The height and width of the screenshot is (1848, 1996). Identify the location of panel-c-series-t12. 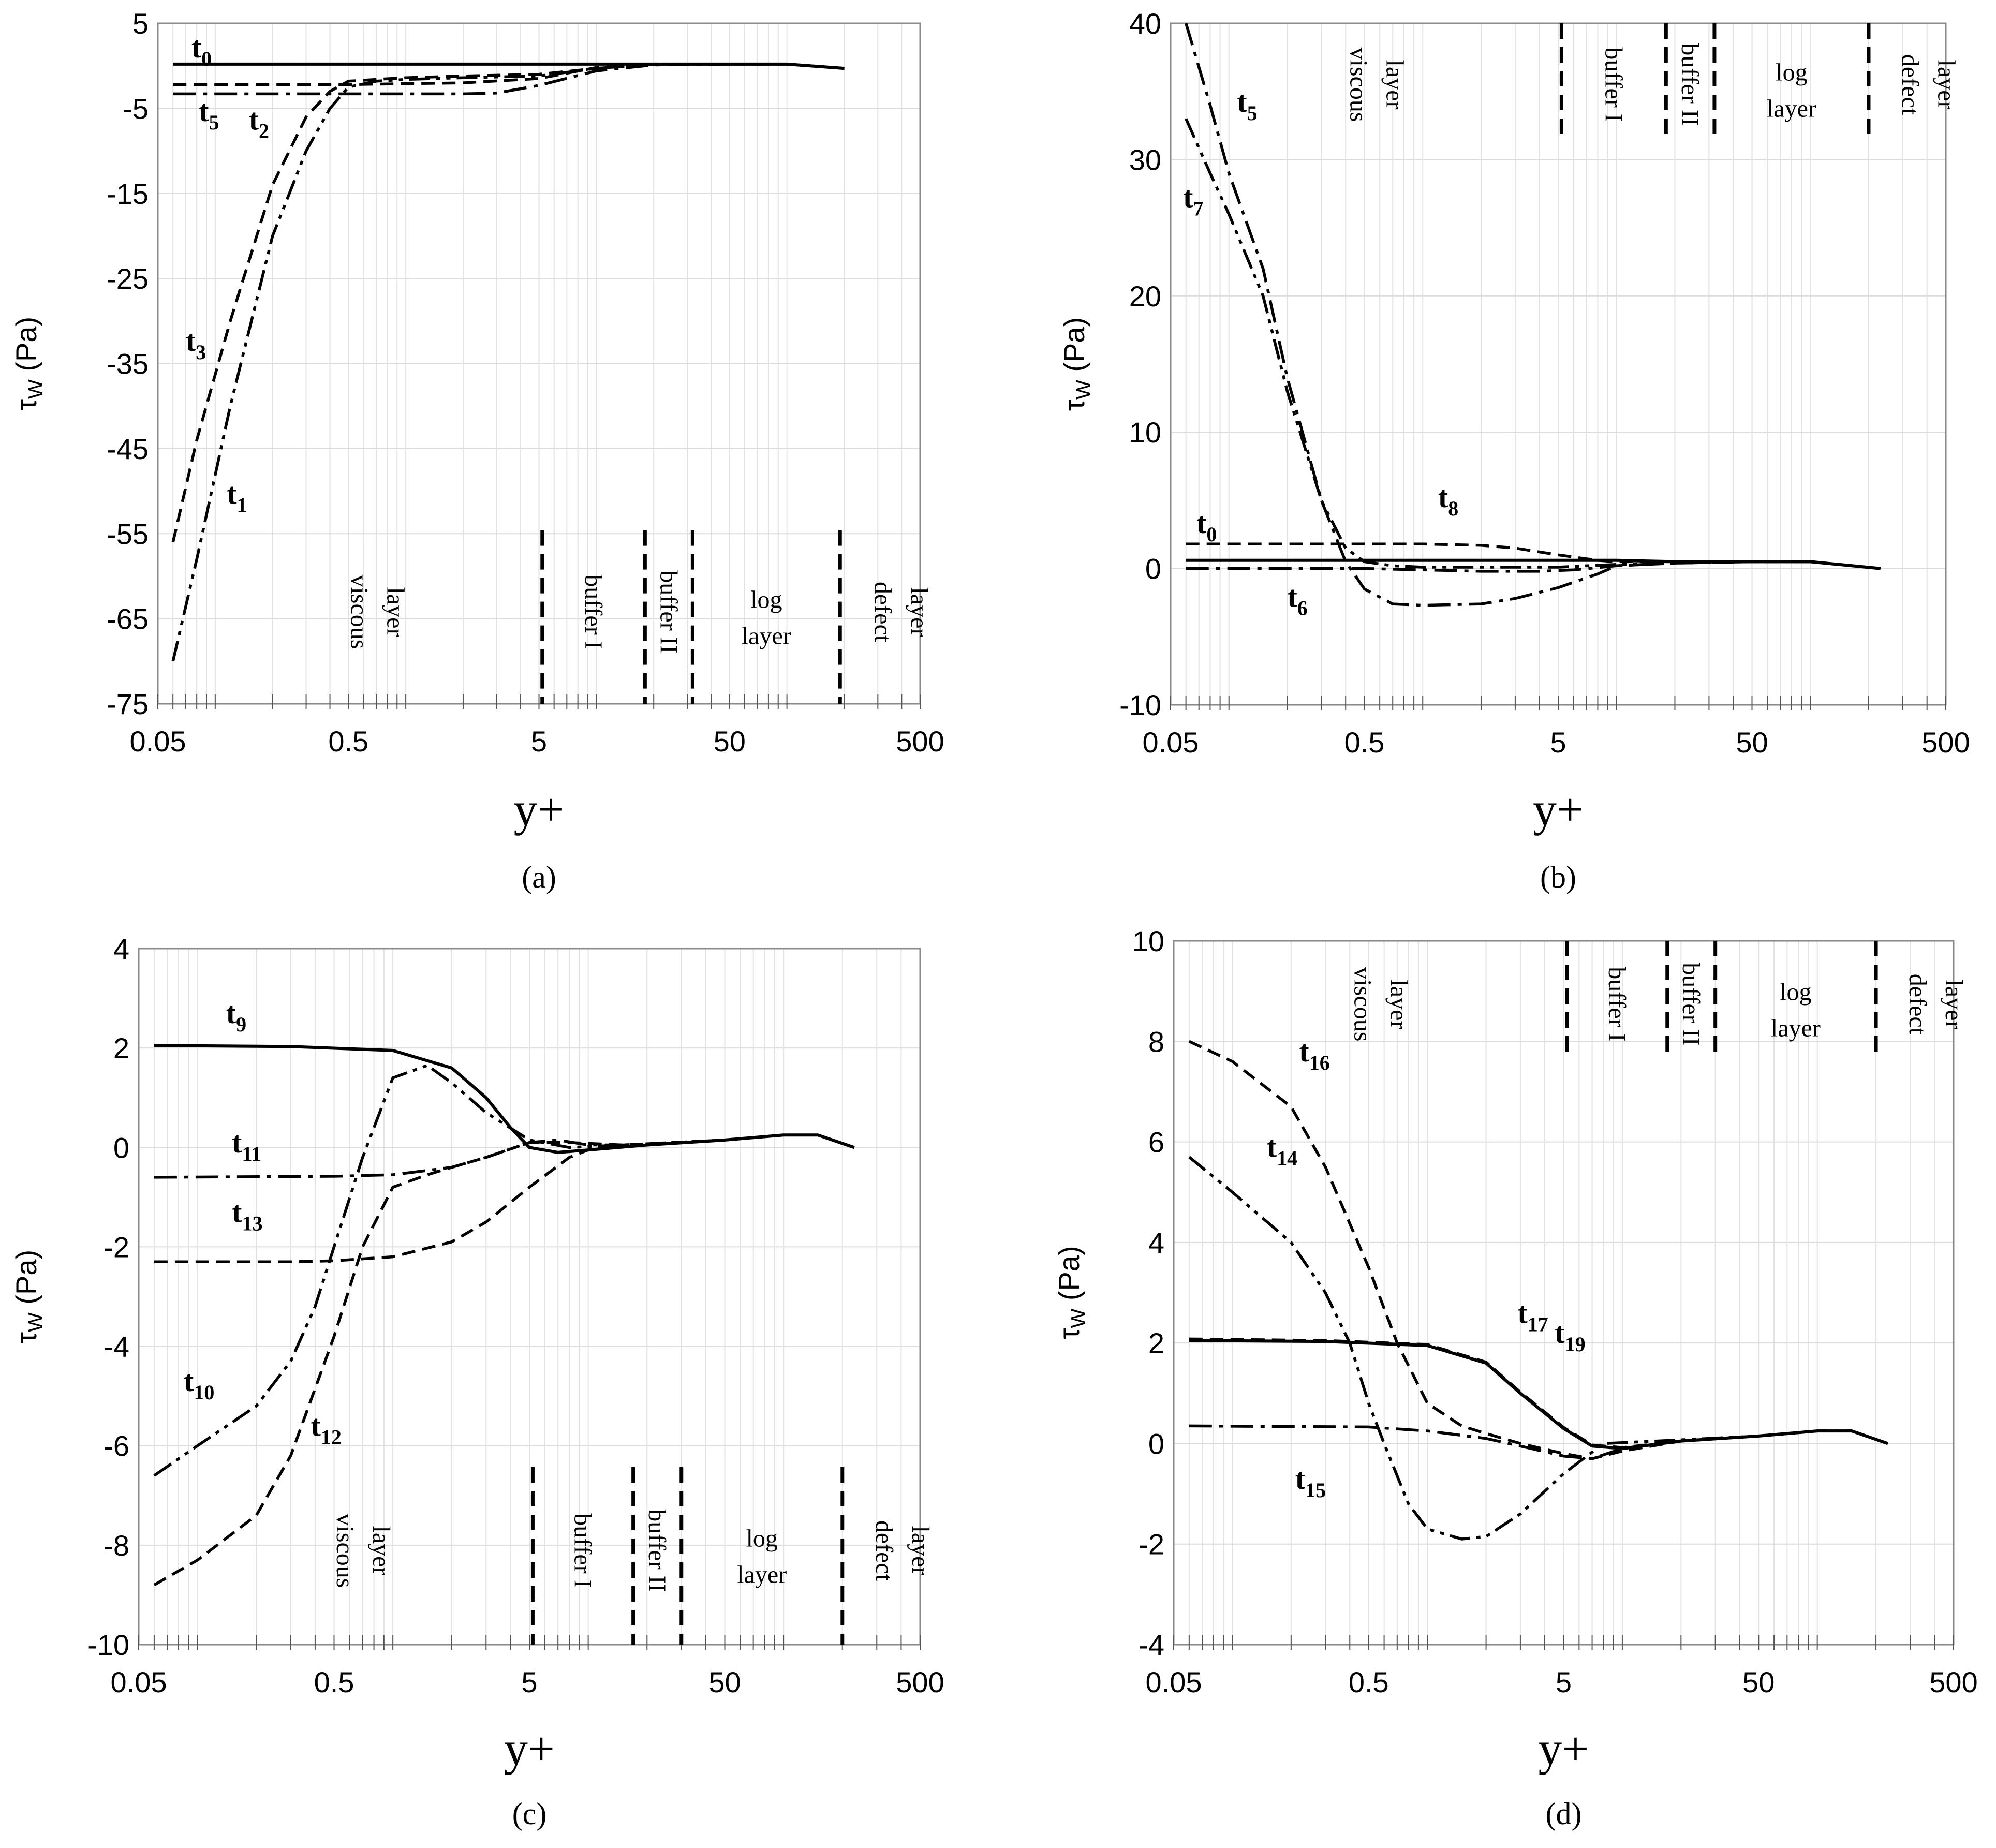
(504, 1360).